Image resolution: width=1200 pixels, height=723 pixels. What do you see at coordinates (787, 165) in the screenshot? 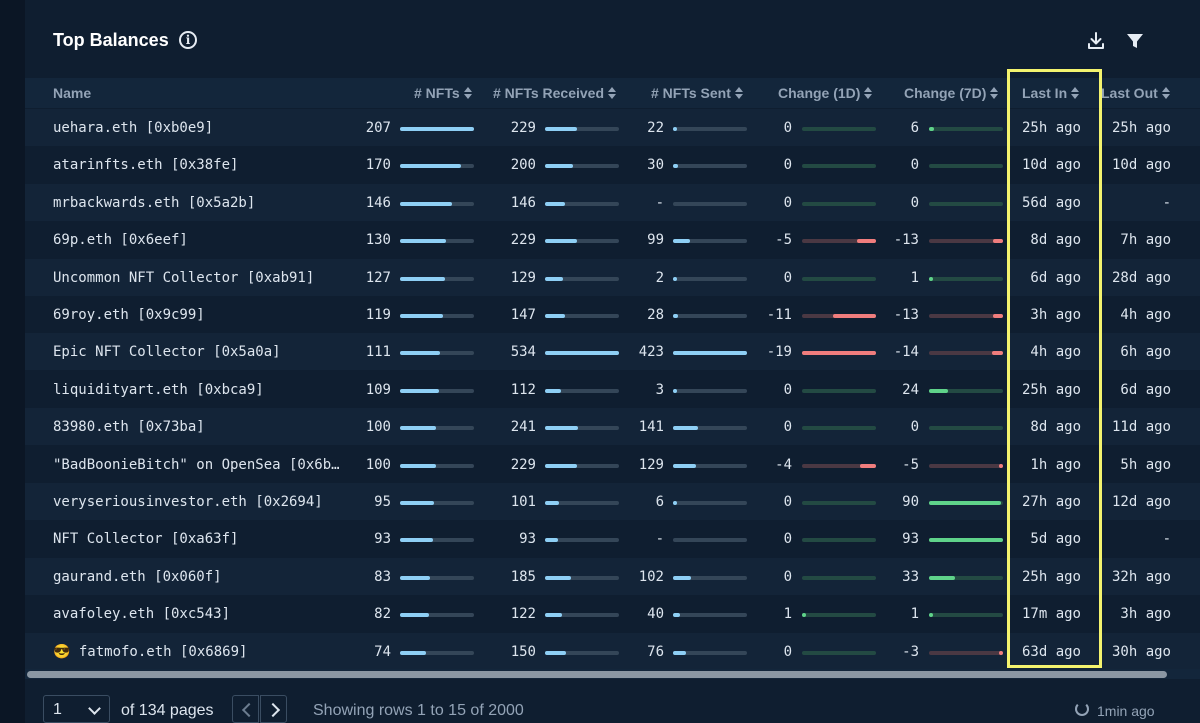
I see `change-1d-value: 0` at bounding box center [787, 165].